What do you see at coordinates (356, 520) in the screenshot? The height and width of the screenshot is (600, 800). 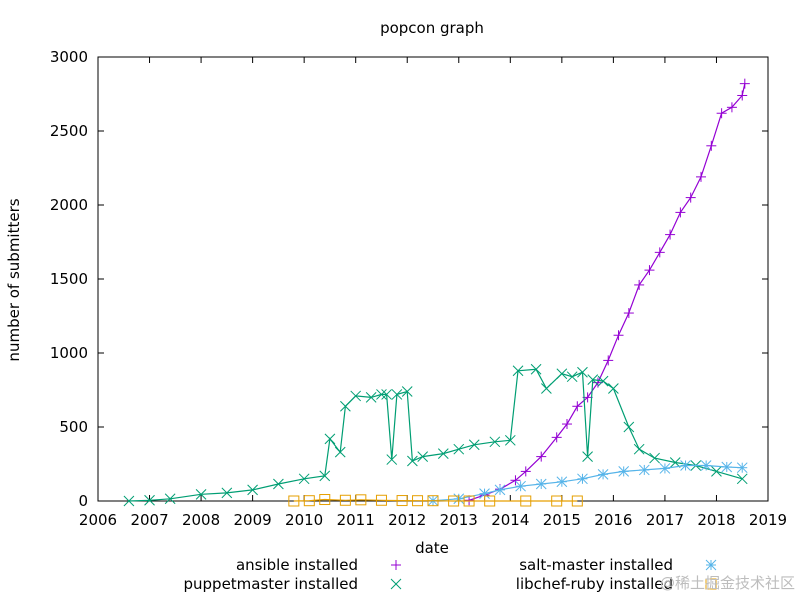 I see `x-tick-label: 2011` at bounding box center [356, 520].